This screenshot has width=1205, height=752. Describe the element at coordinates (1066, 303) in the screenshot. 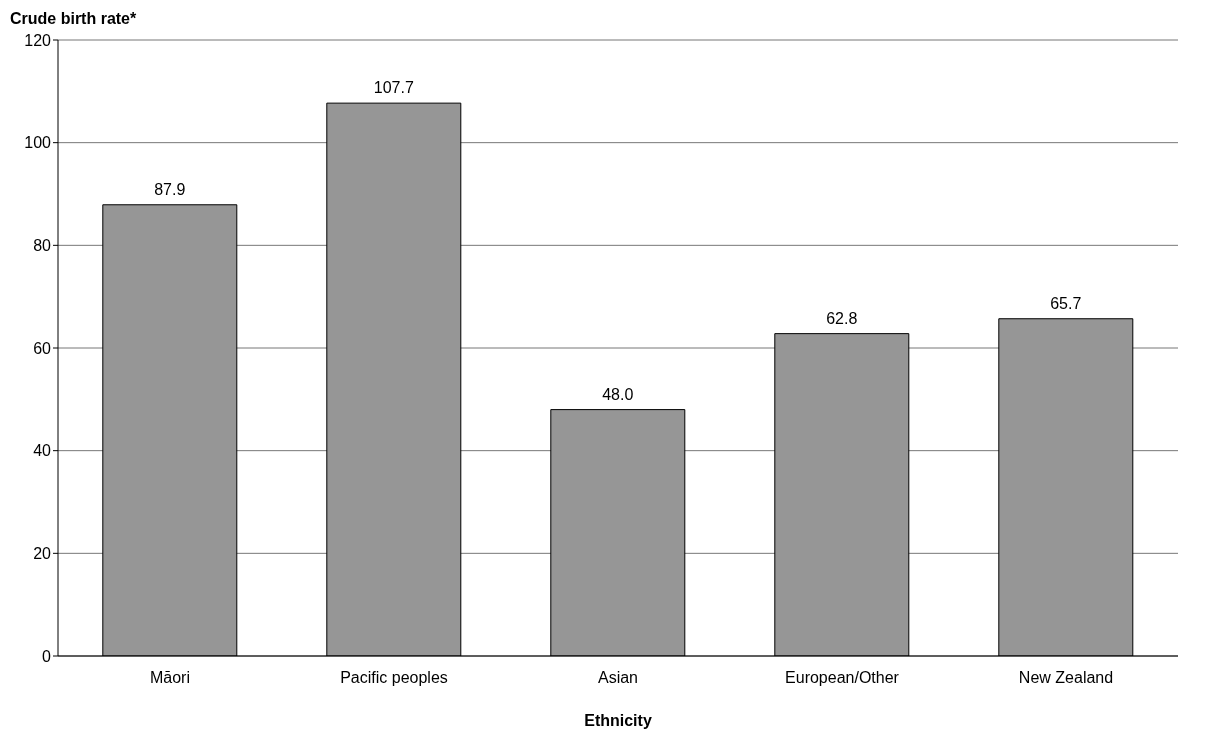

I see `data-label: 65.7` at that location.